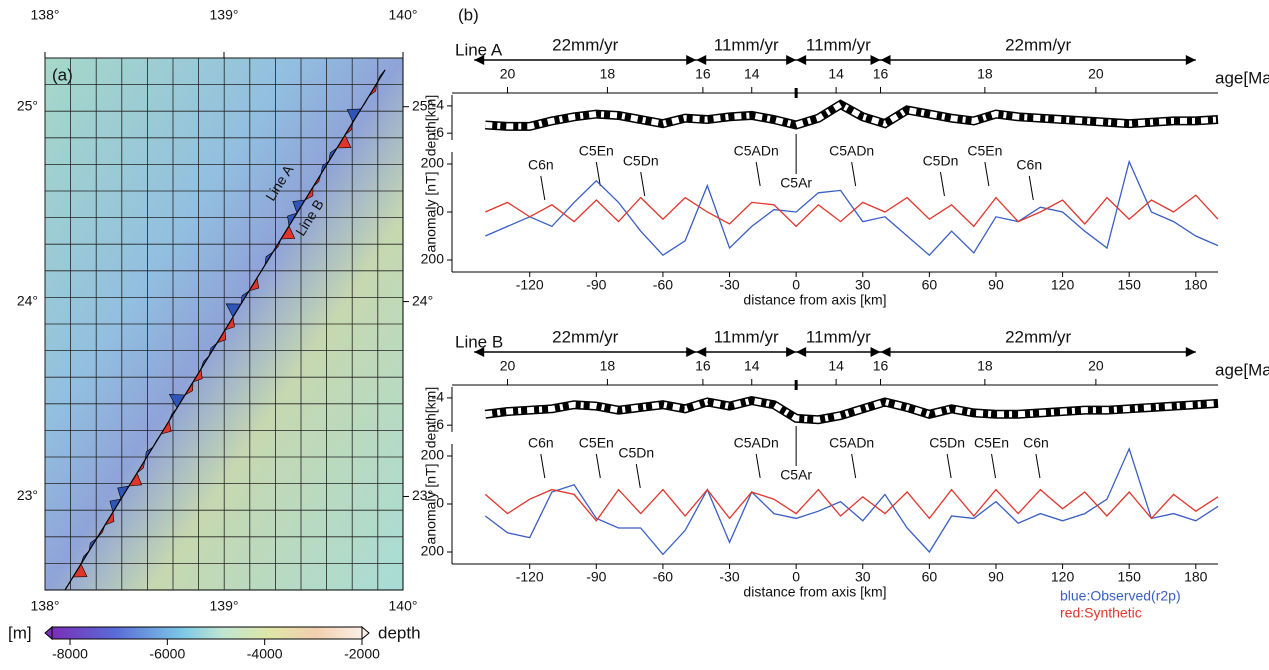  Describe the element at coordinates (45, 606) in the screenshot. I see `lon-tick-label: 138°` at that location.